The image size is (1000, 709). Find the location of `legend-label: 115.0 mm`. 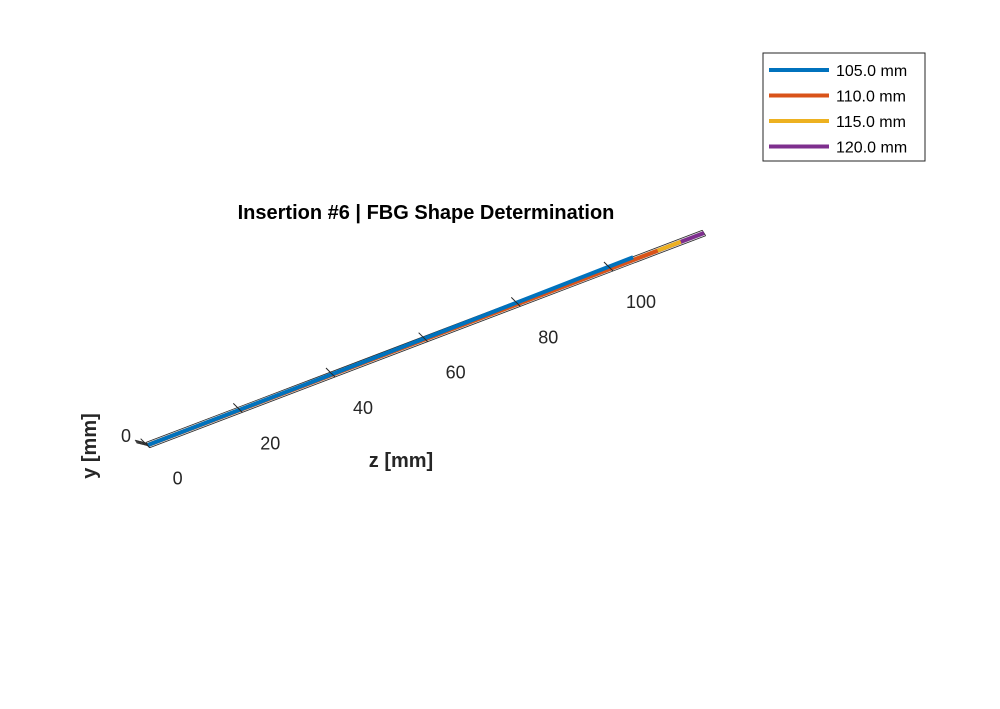

legend-label: 115.0 mm is located at coordinates (871, 122).